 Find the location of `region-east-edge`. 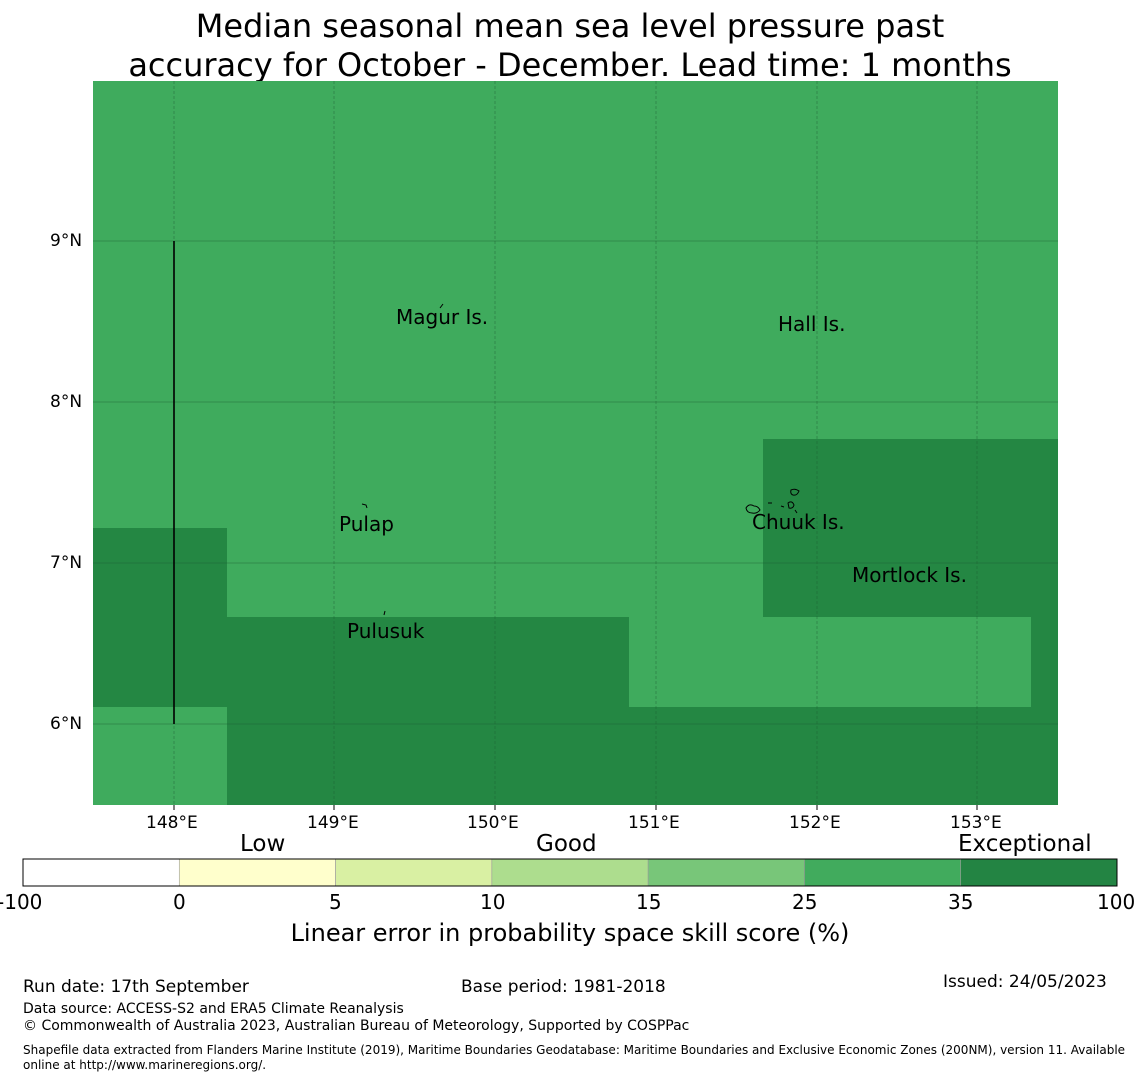

region-east-edge is located at coordinates (1044, 662).